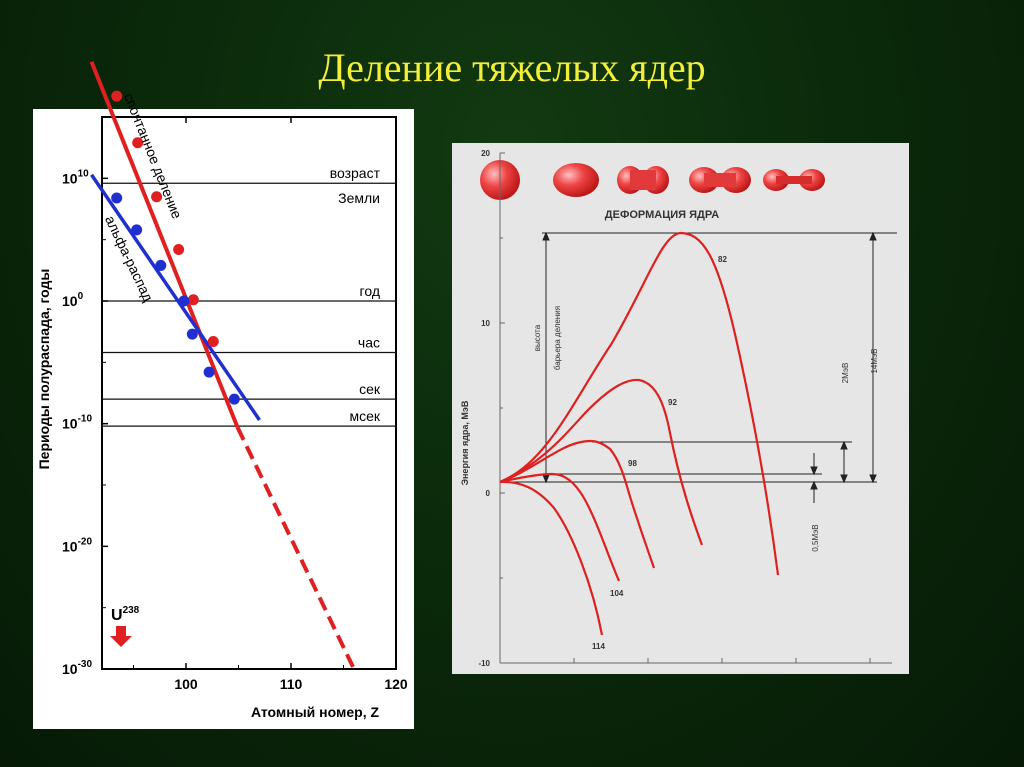  What do you see at coordinates (576, 180) in the screenshot?
I see `nucleus-ellipsoid` at bounding box center [576, 180].